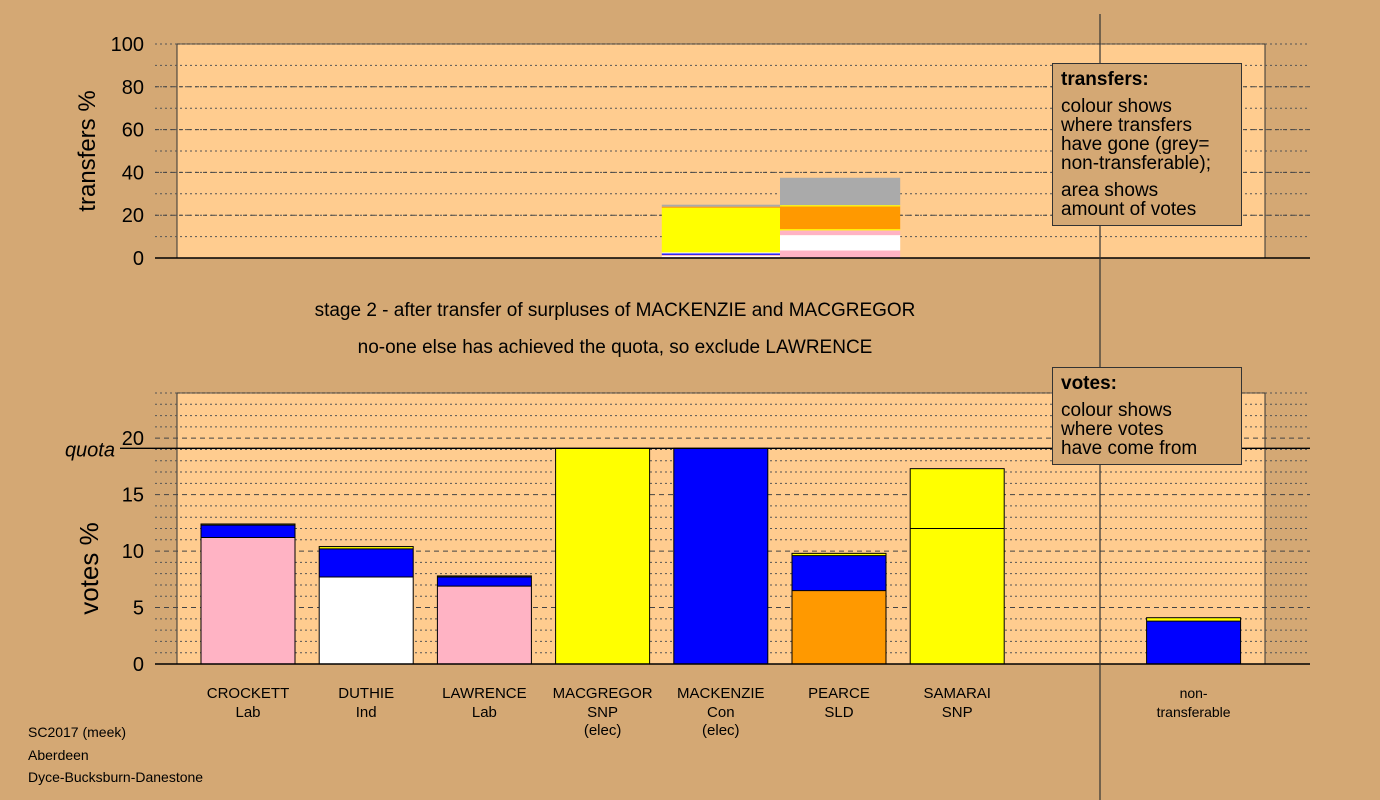 The image size is (1380, 800). Describe the element at coordinates (1194, 712) in the screenshot. I see `candidate-party-label: transferable` at that location.